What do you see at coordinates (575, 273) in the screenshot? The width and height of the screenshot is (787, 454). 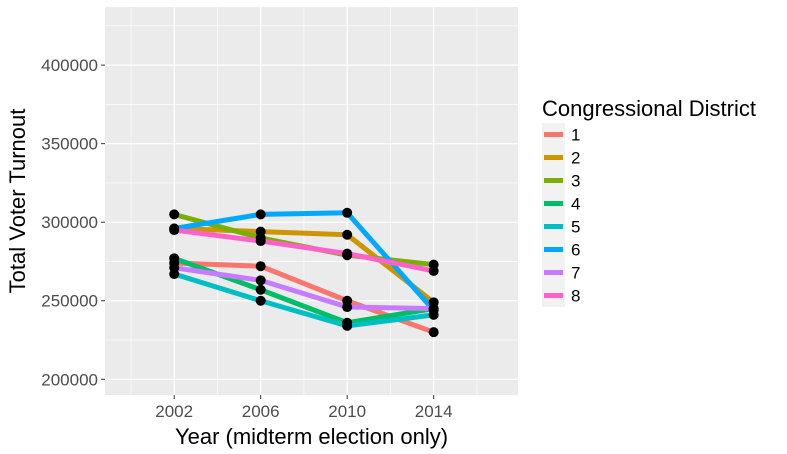 I see `legend-label-district-7: 7` at bounding box center [575, 273].